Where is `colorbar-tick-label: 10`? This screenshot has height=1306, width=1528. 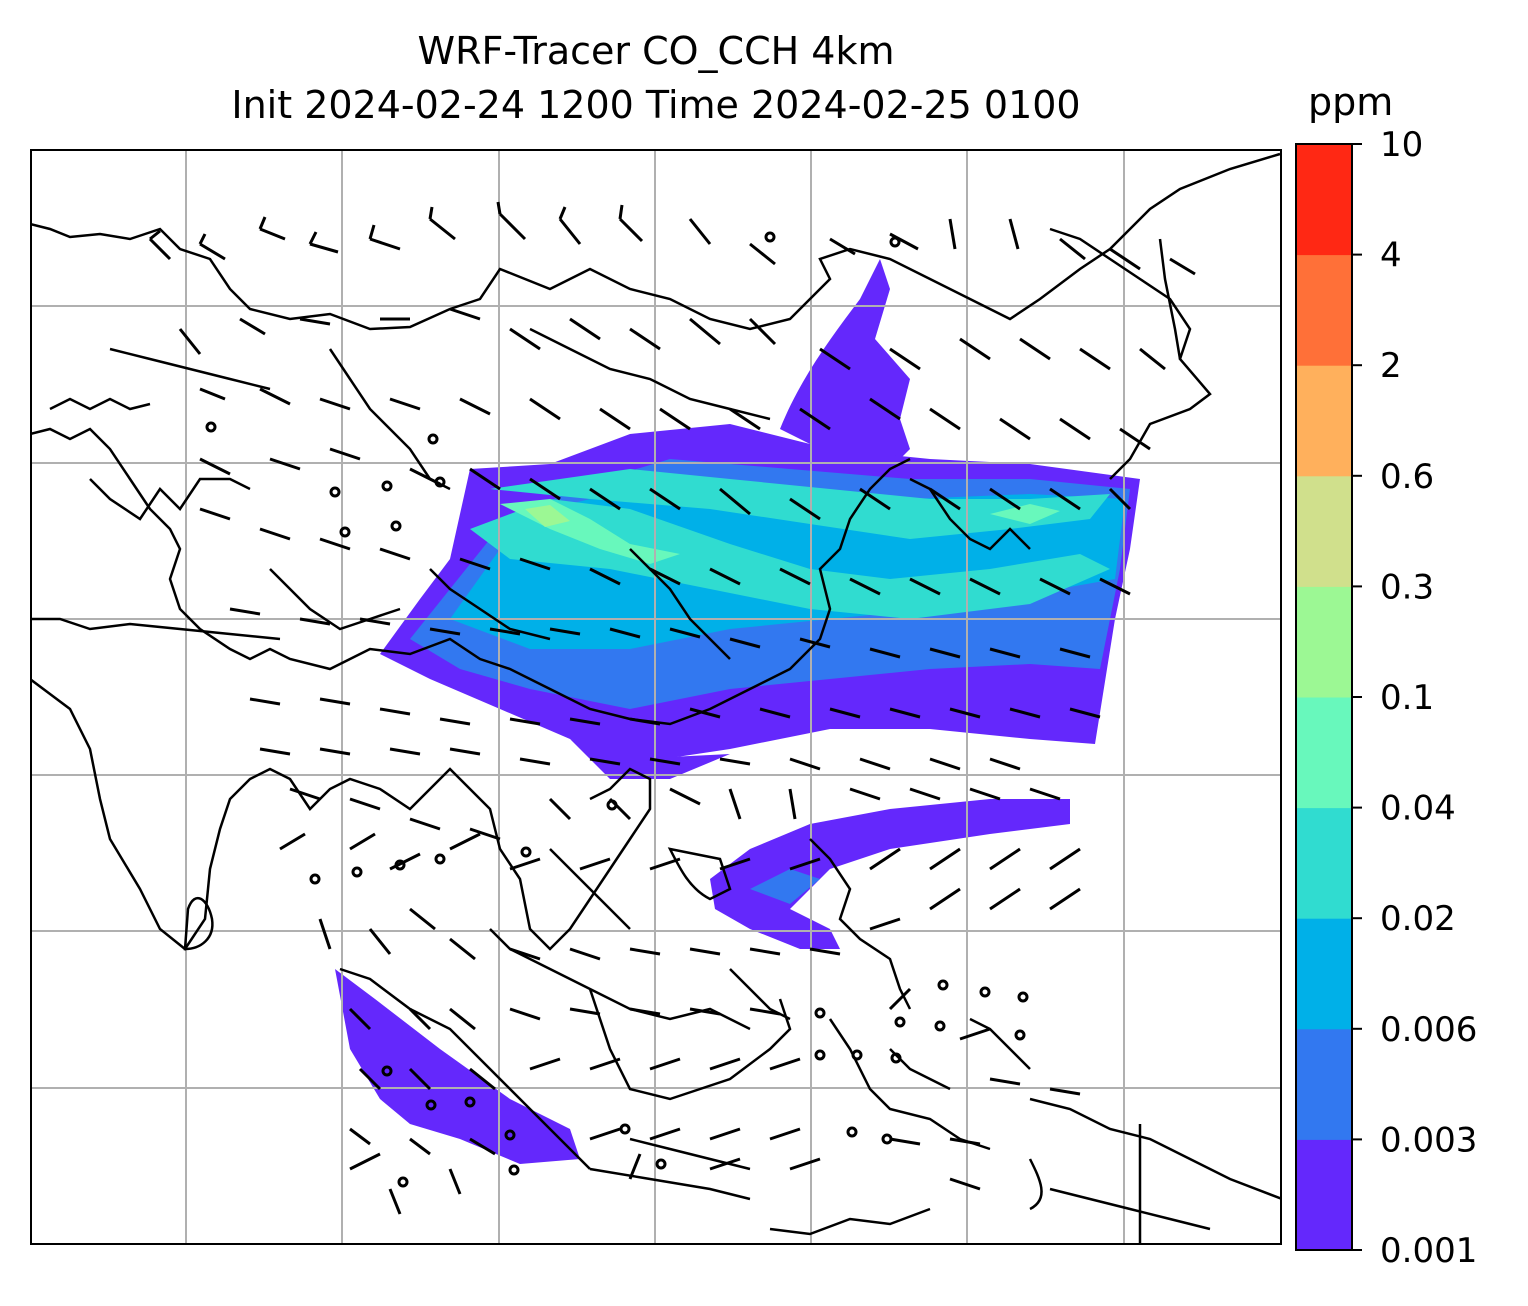
colorbar-tick-label: 10 is located at coordinates (1401, 147).